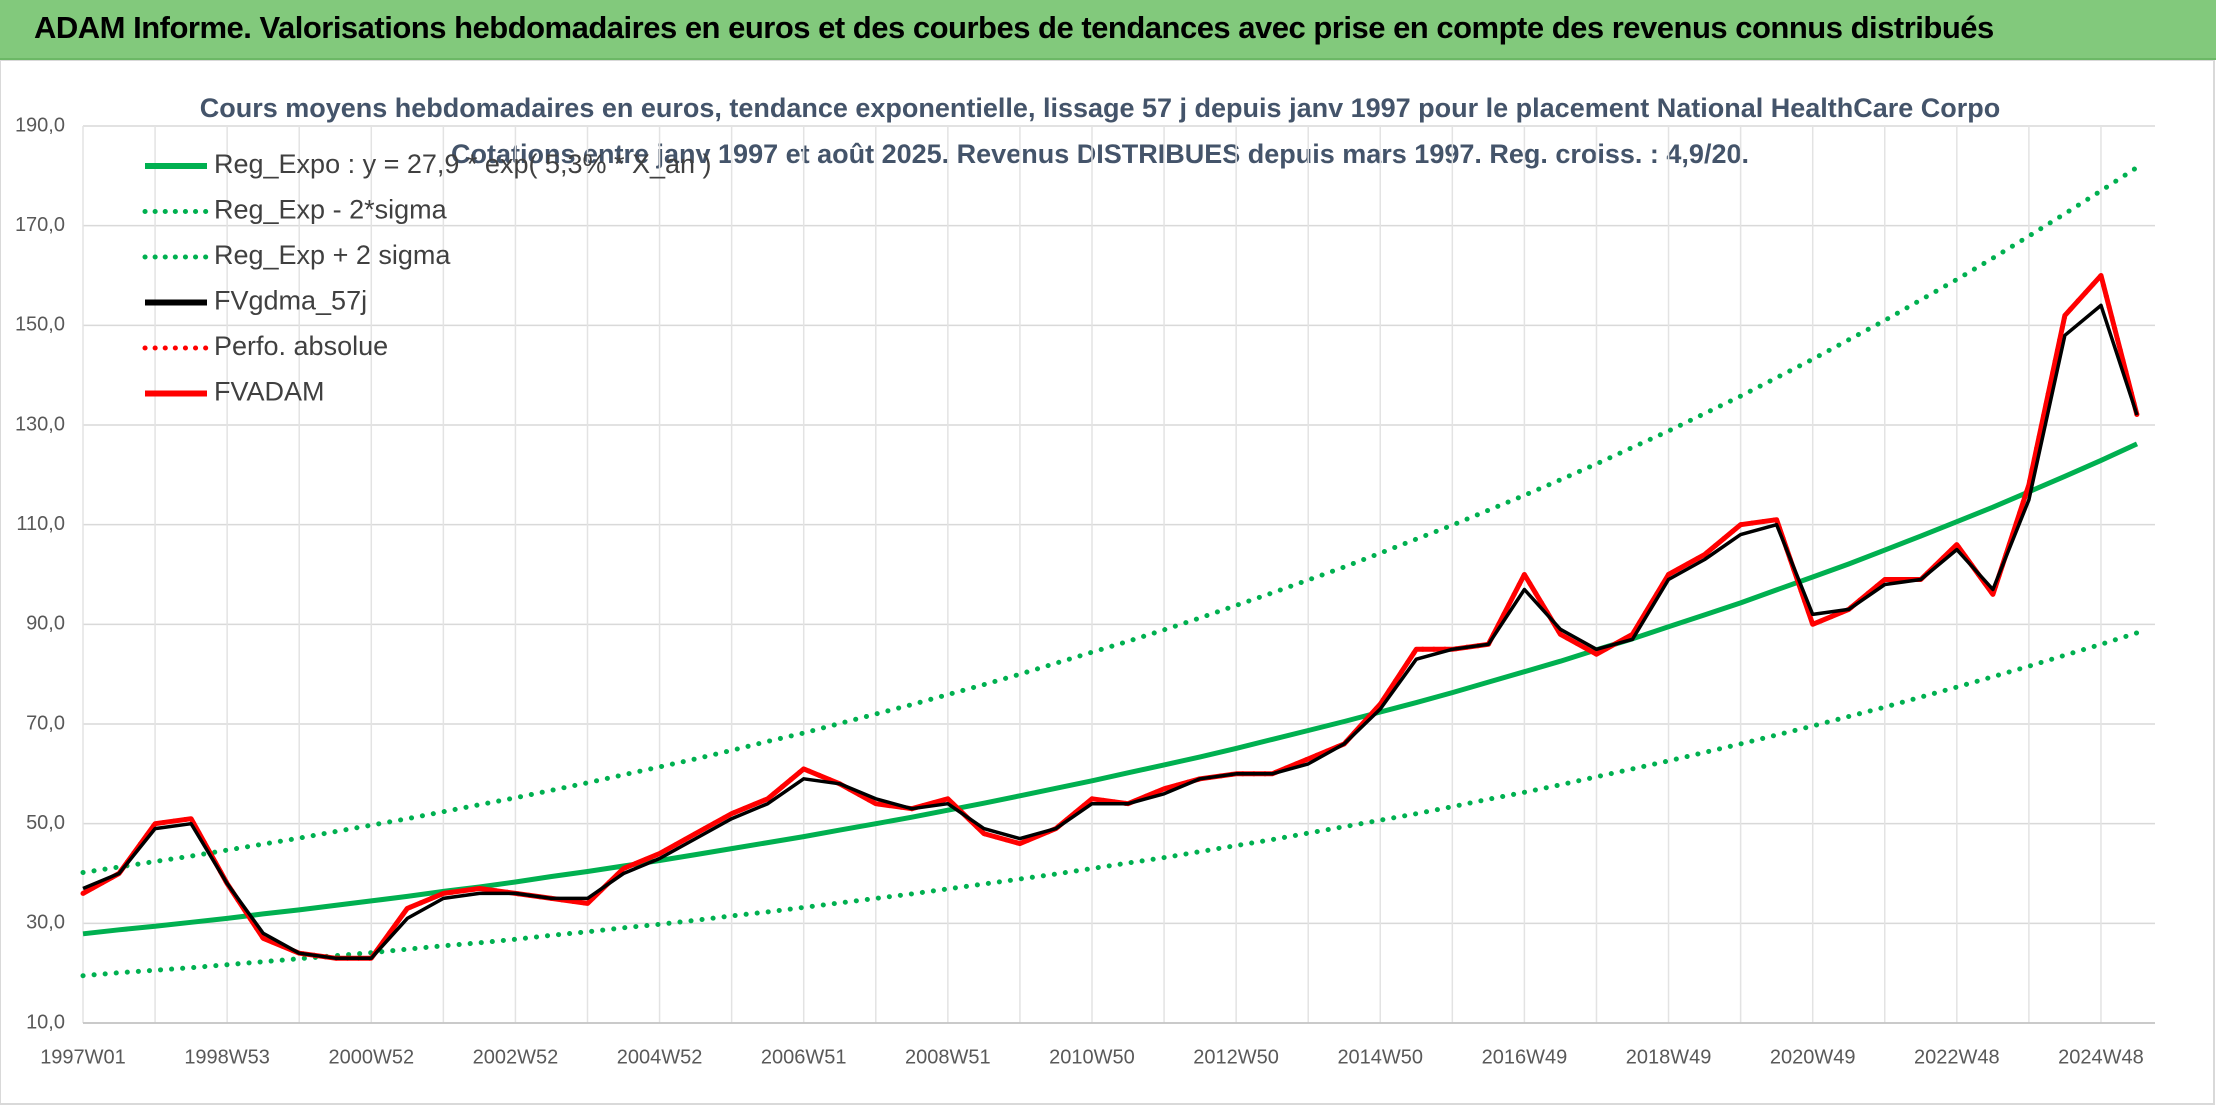  I want to click on x-tick-label: 2020W49, so click(1813, 1057).